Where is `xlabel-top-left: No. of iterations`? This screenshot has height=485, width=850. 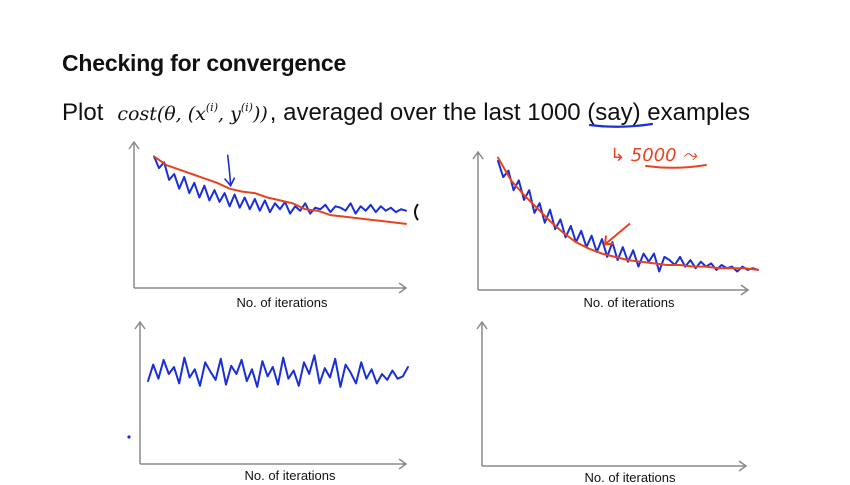 xlabel-top-left: No. of iterations is located at coordinates (282, 302).